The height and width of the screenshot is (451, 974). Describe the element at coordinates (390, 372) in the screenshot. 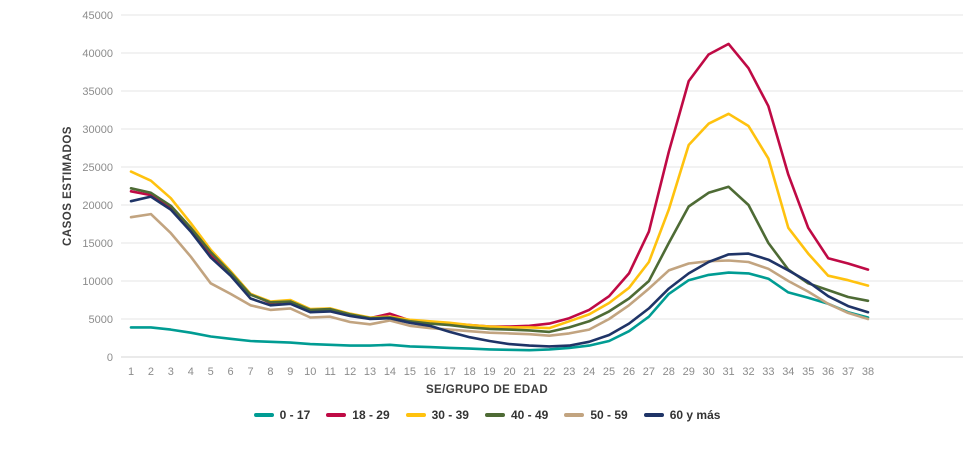

I see `x-tick-label: 14` at that location.